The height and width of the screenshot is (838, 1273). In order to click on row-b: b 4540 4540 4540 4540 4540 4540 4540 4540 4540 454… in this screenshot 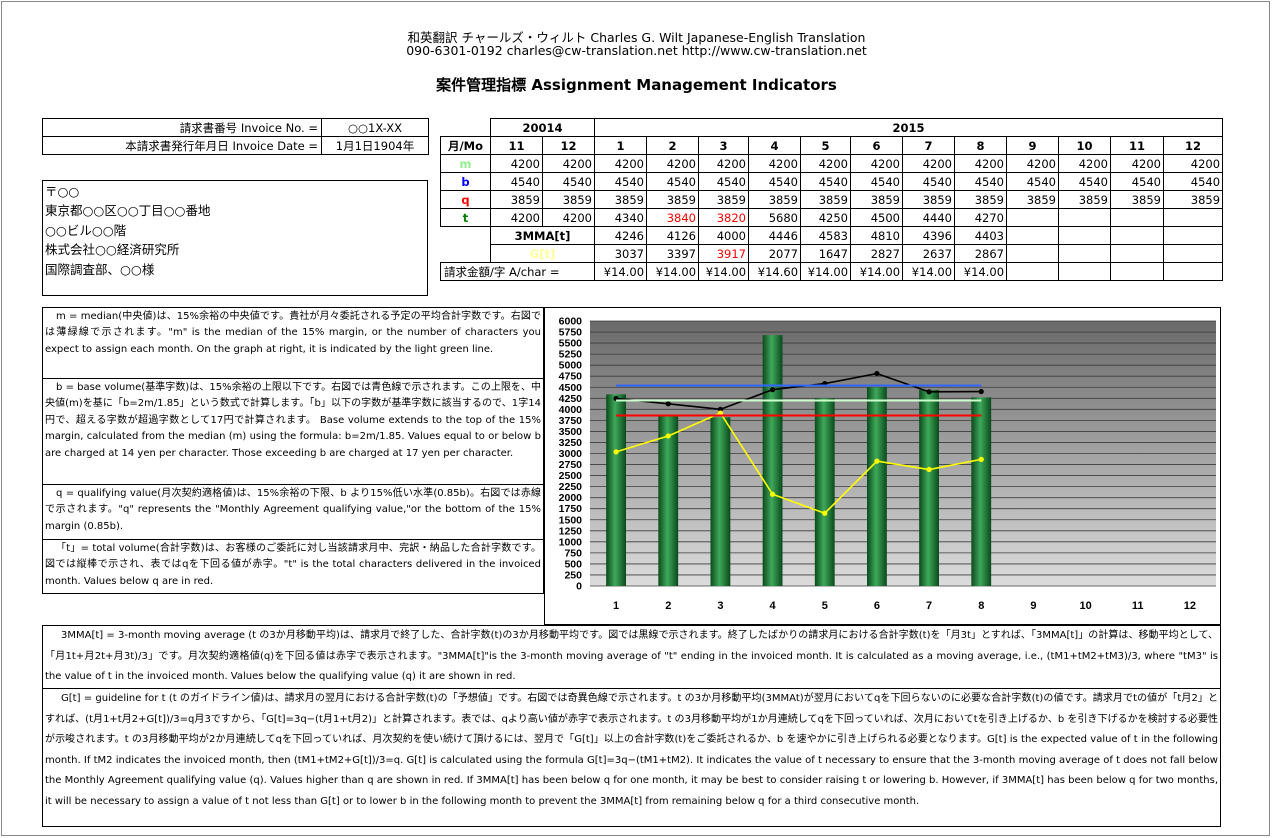, I will do `click(832, 181)`.